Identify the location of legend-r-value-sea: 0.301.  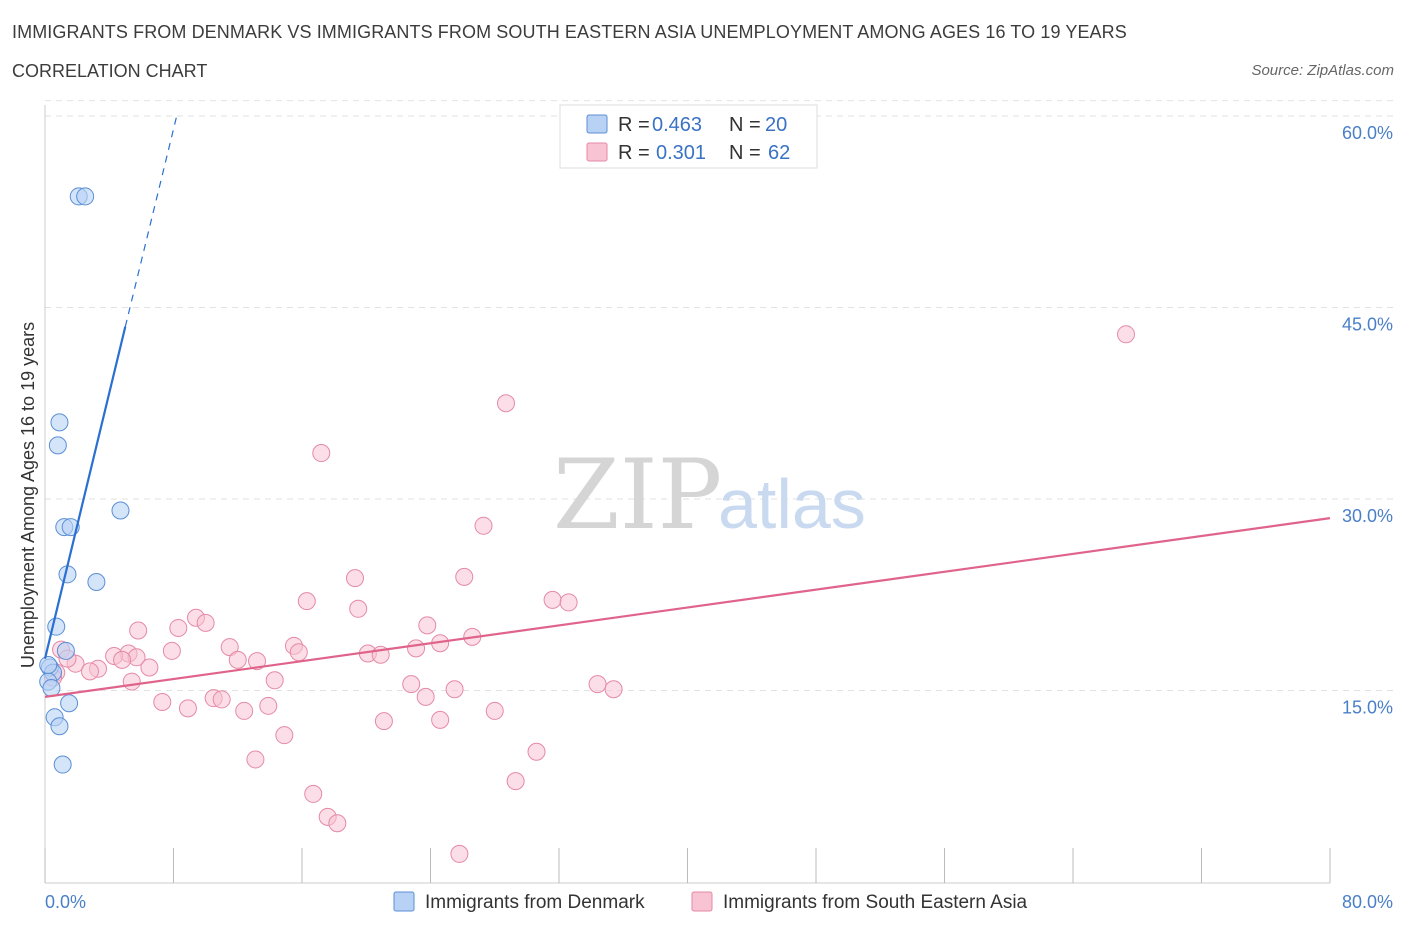
(681, 153).